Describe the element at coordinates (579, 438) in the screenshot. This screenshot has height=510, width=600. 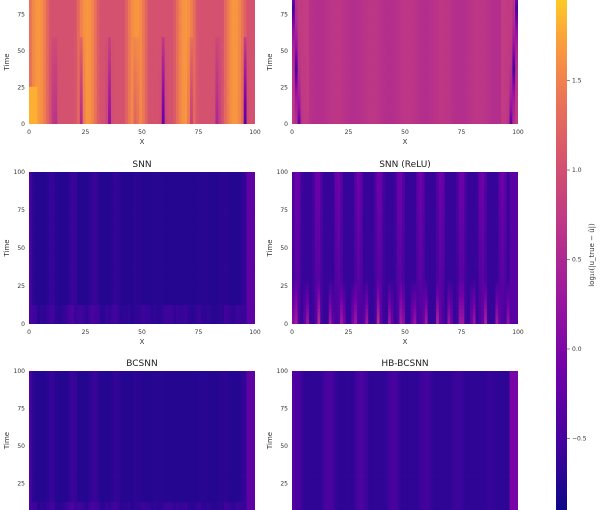
I see `colorbar-tick-label: −0.5` at that location.